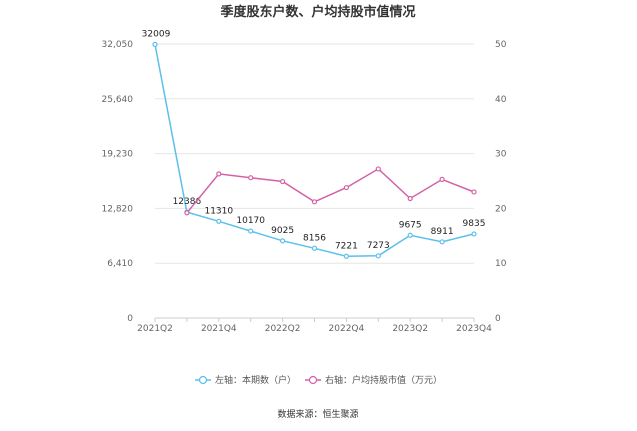 The height and width of the screenshot is (431, 637). I want to click on right-tick-label: 40, so click(501, 100).